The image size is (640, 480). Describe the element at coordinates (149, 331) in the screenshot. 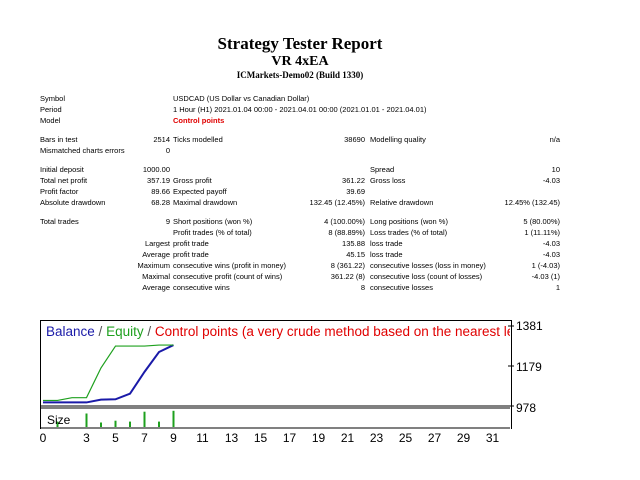

I see `legend-sep-2: /` at that location.